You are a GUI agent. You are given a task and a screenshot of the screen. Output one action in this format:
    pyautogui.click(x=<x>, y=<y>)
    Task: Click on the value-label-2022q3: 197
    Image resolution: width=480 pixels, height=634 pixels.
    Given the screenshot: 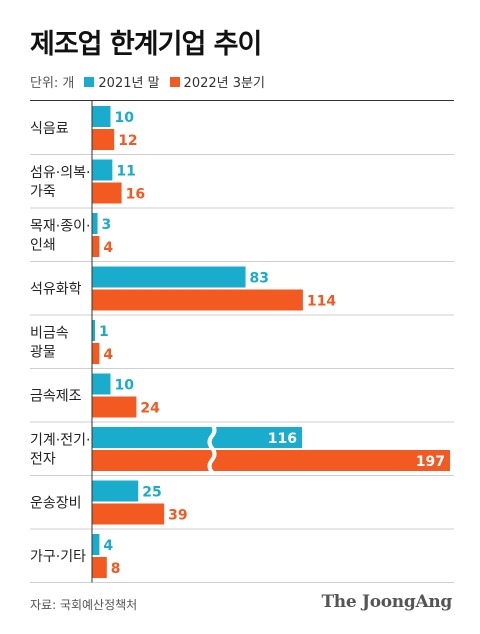 What is the action you would take?
    pyautogui.click(x=430, y=462)
    